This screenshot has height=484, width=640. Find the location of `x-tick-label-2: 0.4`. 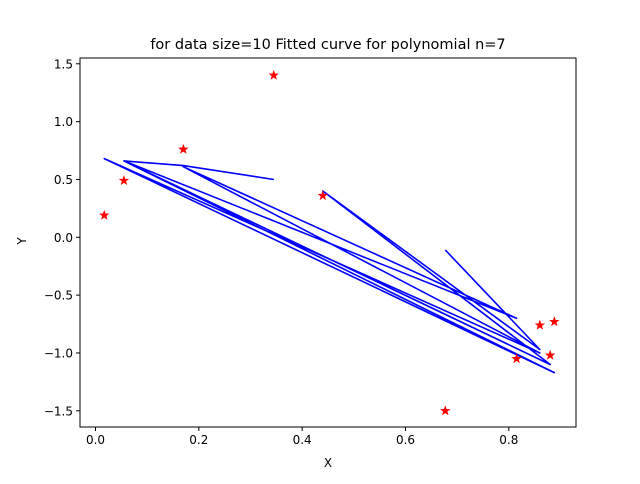

x-tick-label-2: 0.4 is located at coordinates (302, 440).